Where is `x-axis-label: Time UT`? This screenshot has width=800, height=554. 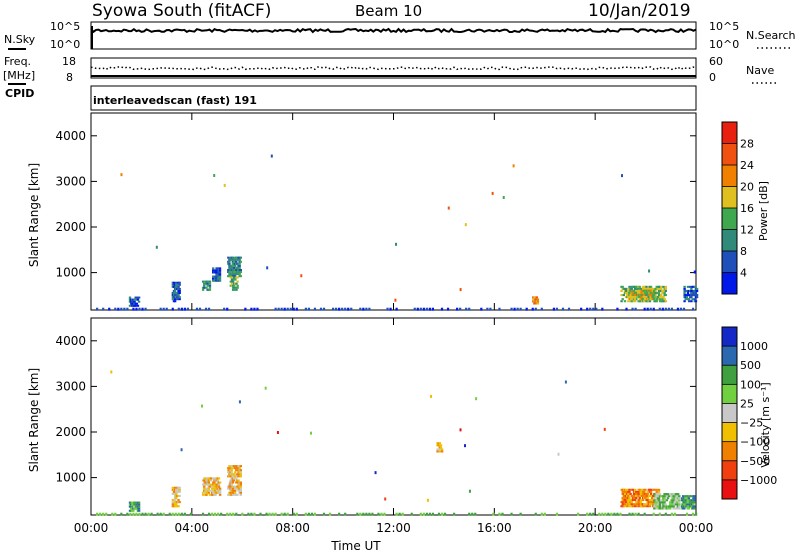
x-axis-label: Time UT is located at coordinates (355, 546).